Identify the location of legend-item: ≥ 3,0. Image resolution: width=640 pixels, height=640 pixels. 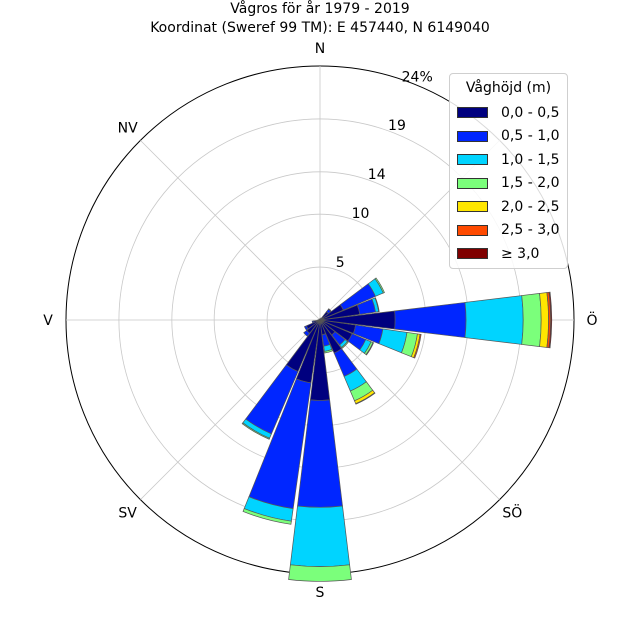
(508, 254).